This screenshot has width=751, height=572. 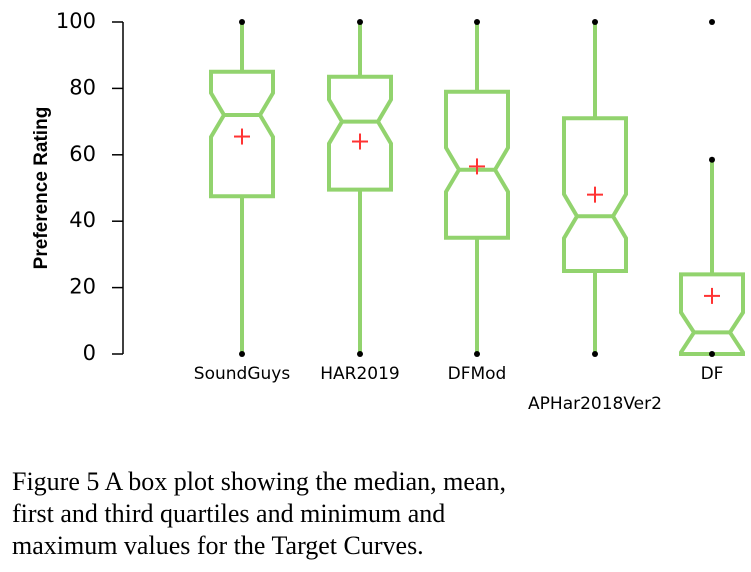 I want to click on category-label: HAR2019, so click(x=360, y=374).